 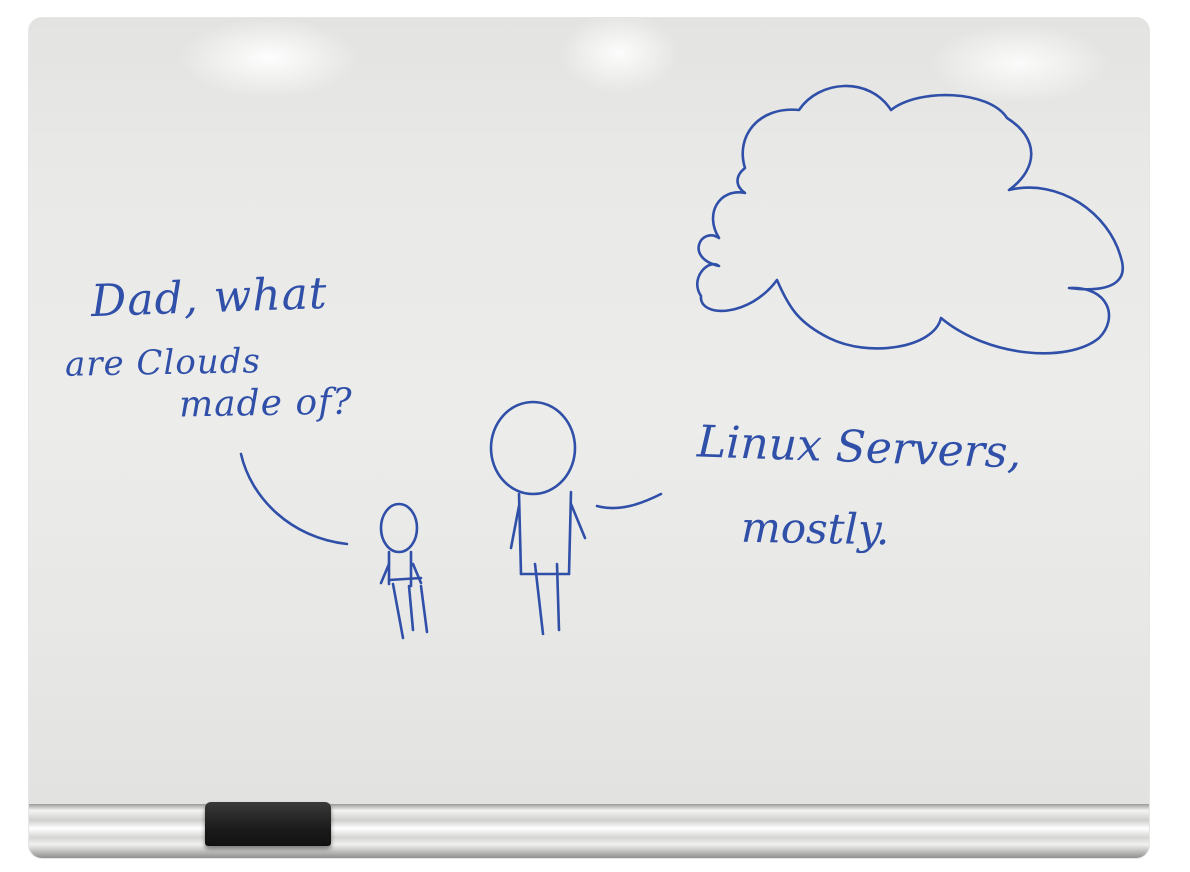 I want to click on answer-line-1: Linux Servers,, so click(x=859, y=447).